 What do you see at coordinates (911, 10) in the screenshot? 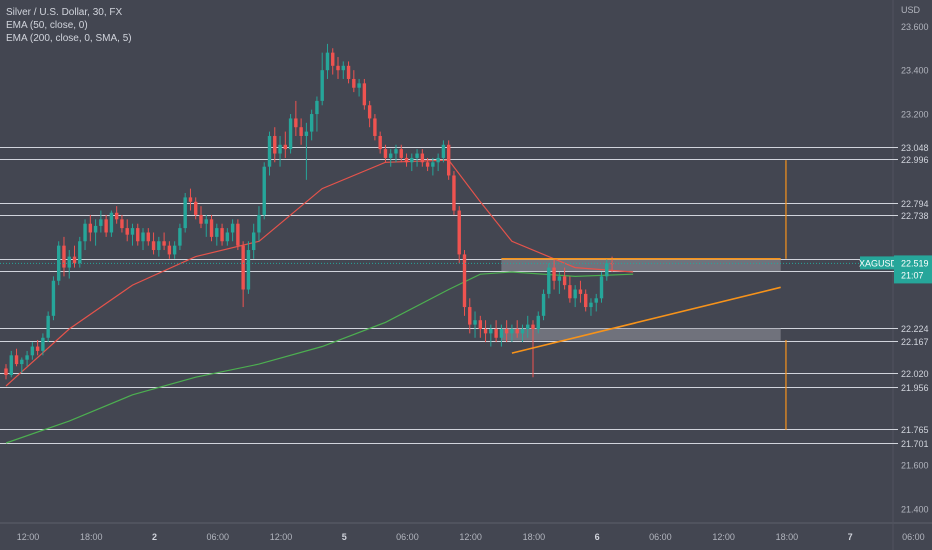
I see `currency-label: USD` at bounding box center [911, 10].